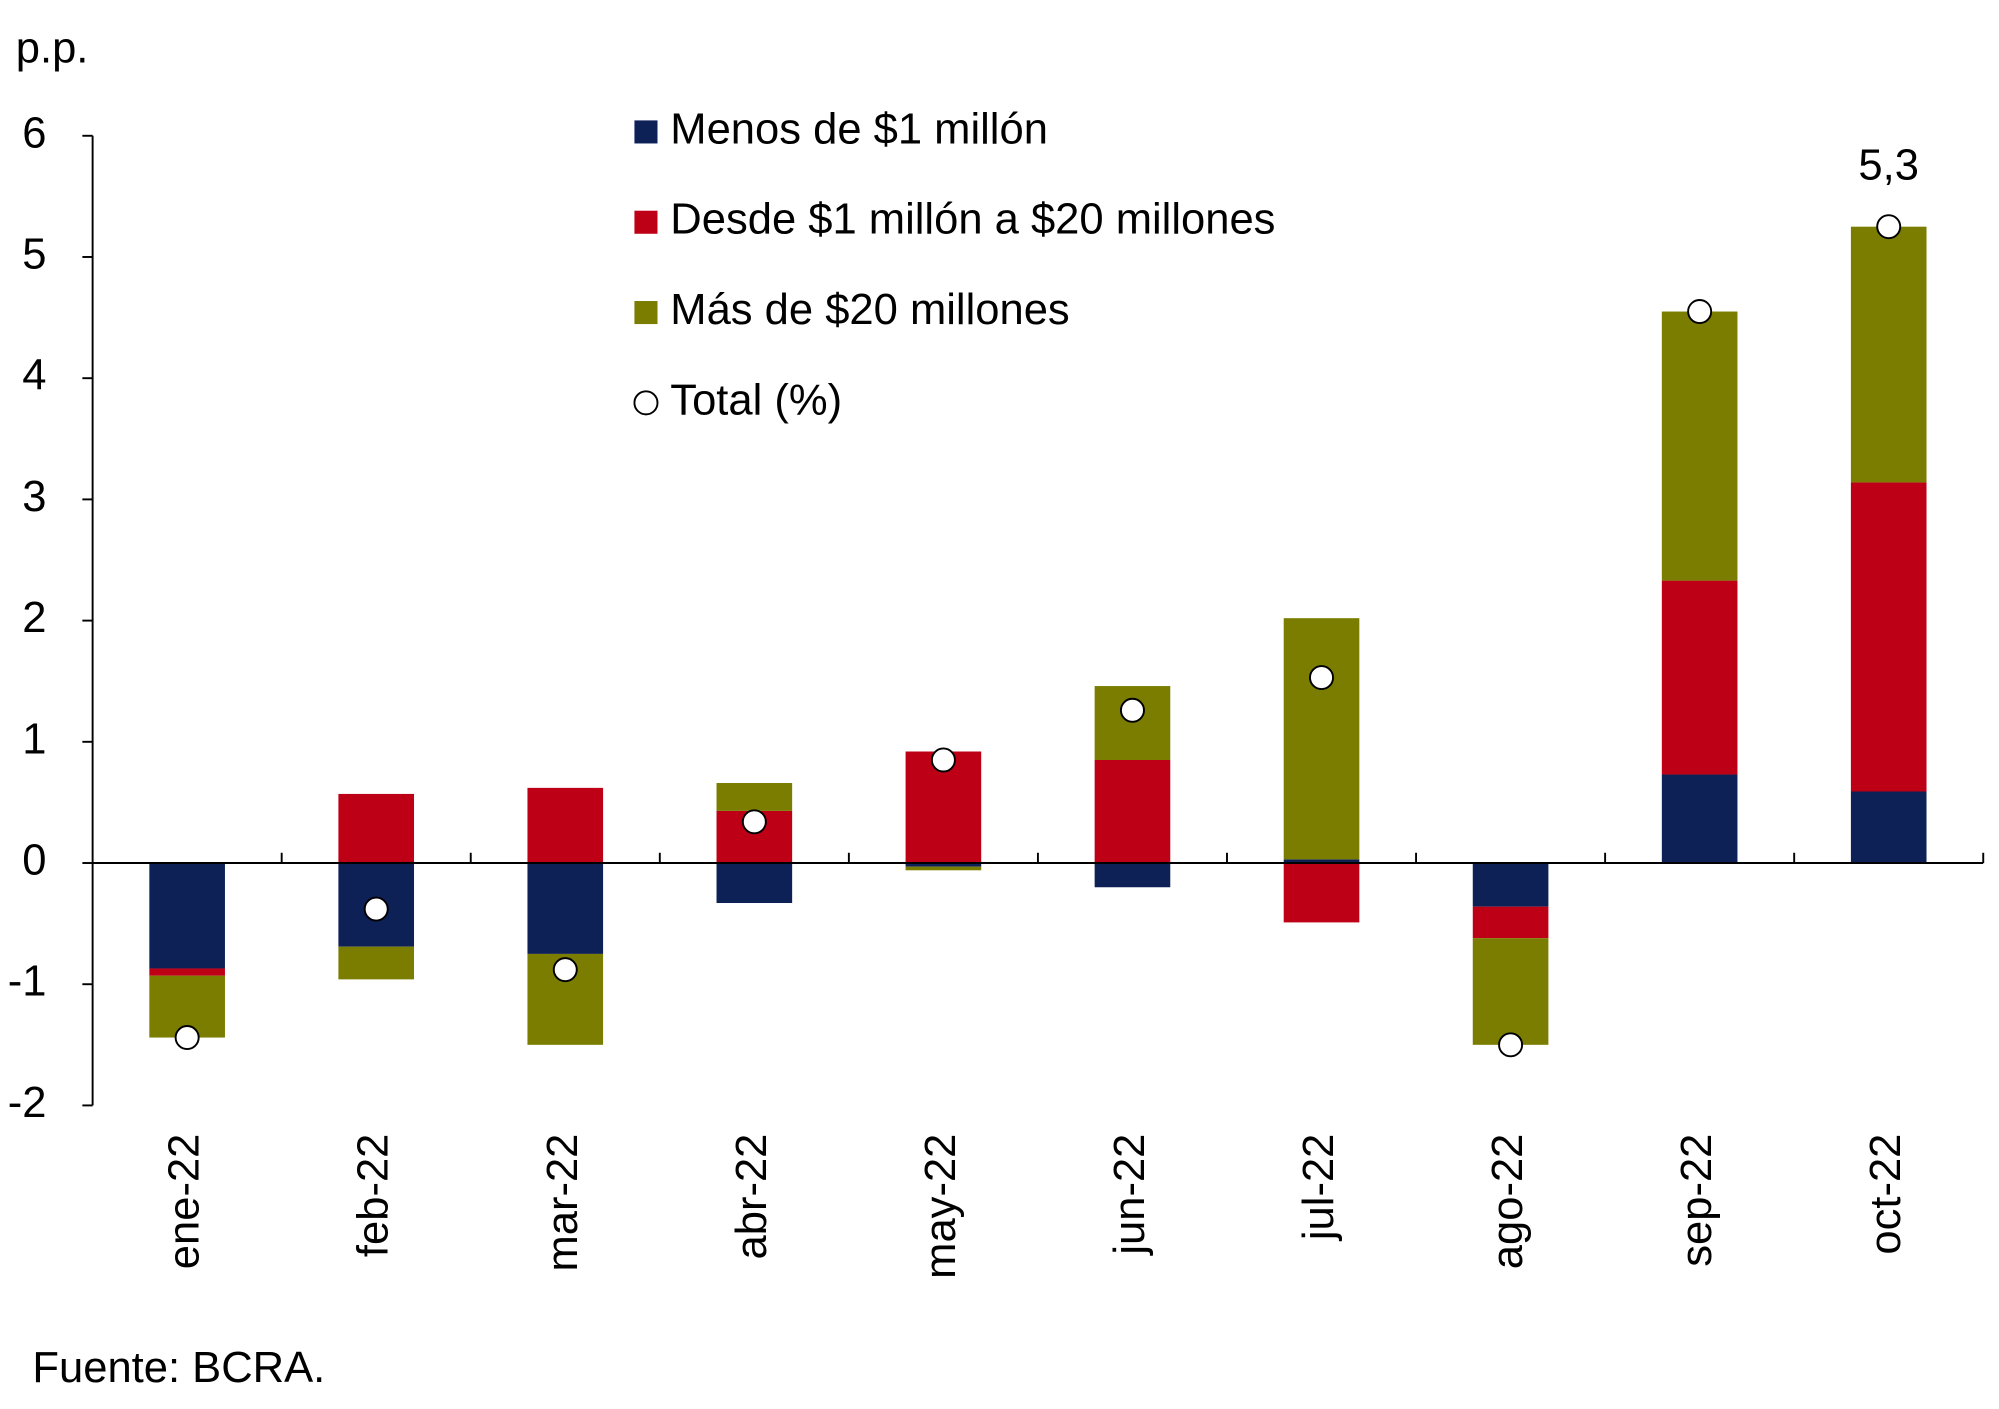 Image resolution: width=1999 pixels, height=1409 pixels. I want to click on y-tick-label: 6, so click(34, 133).